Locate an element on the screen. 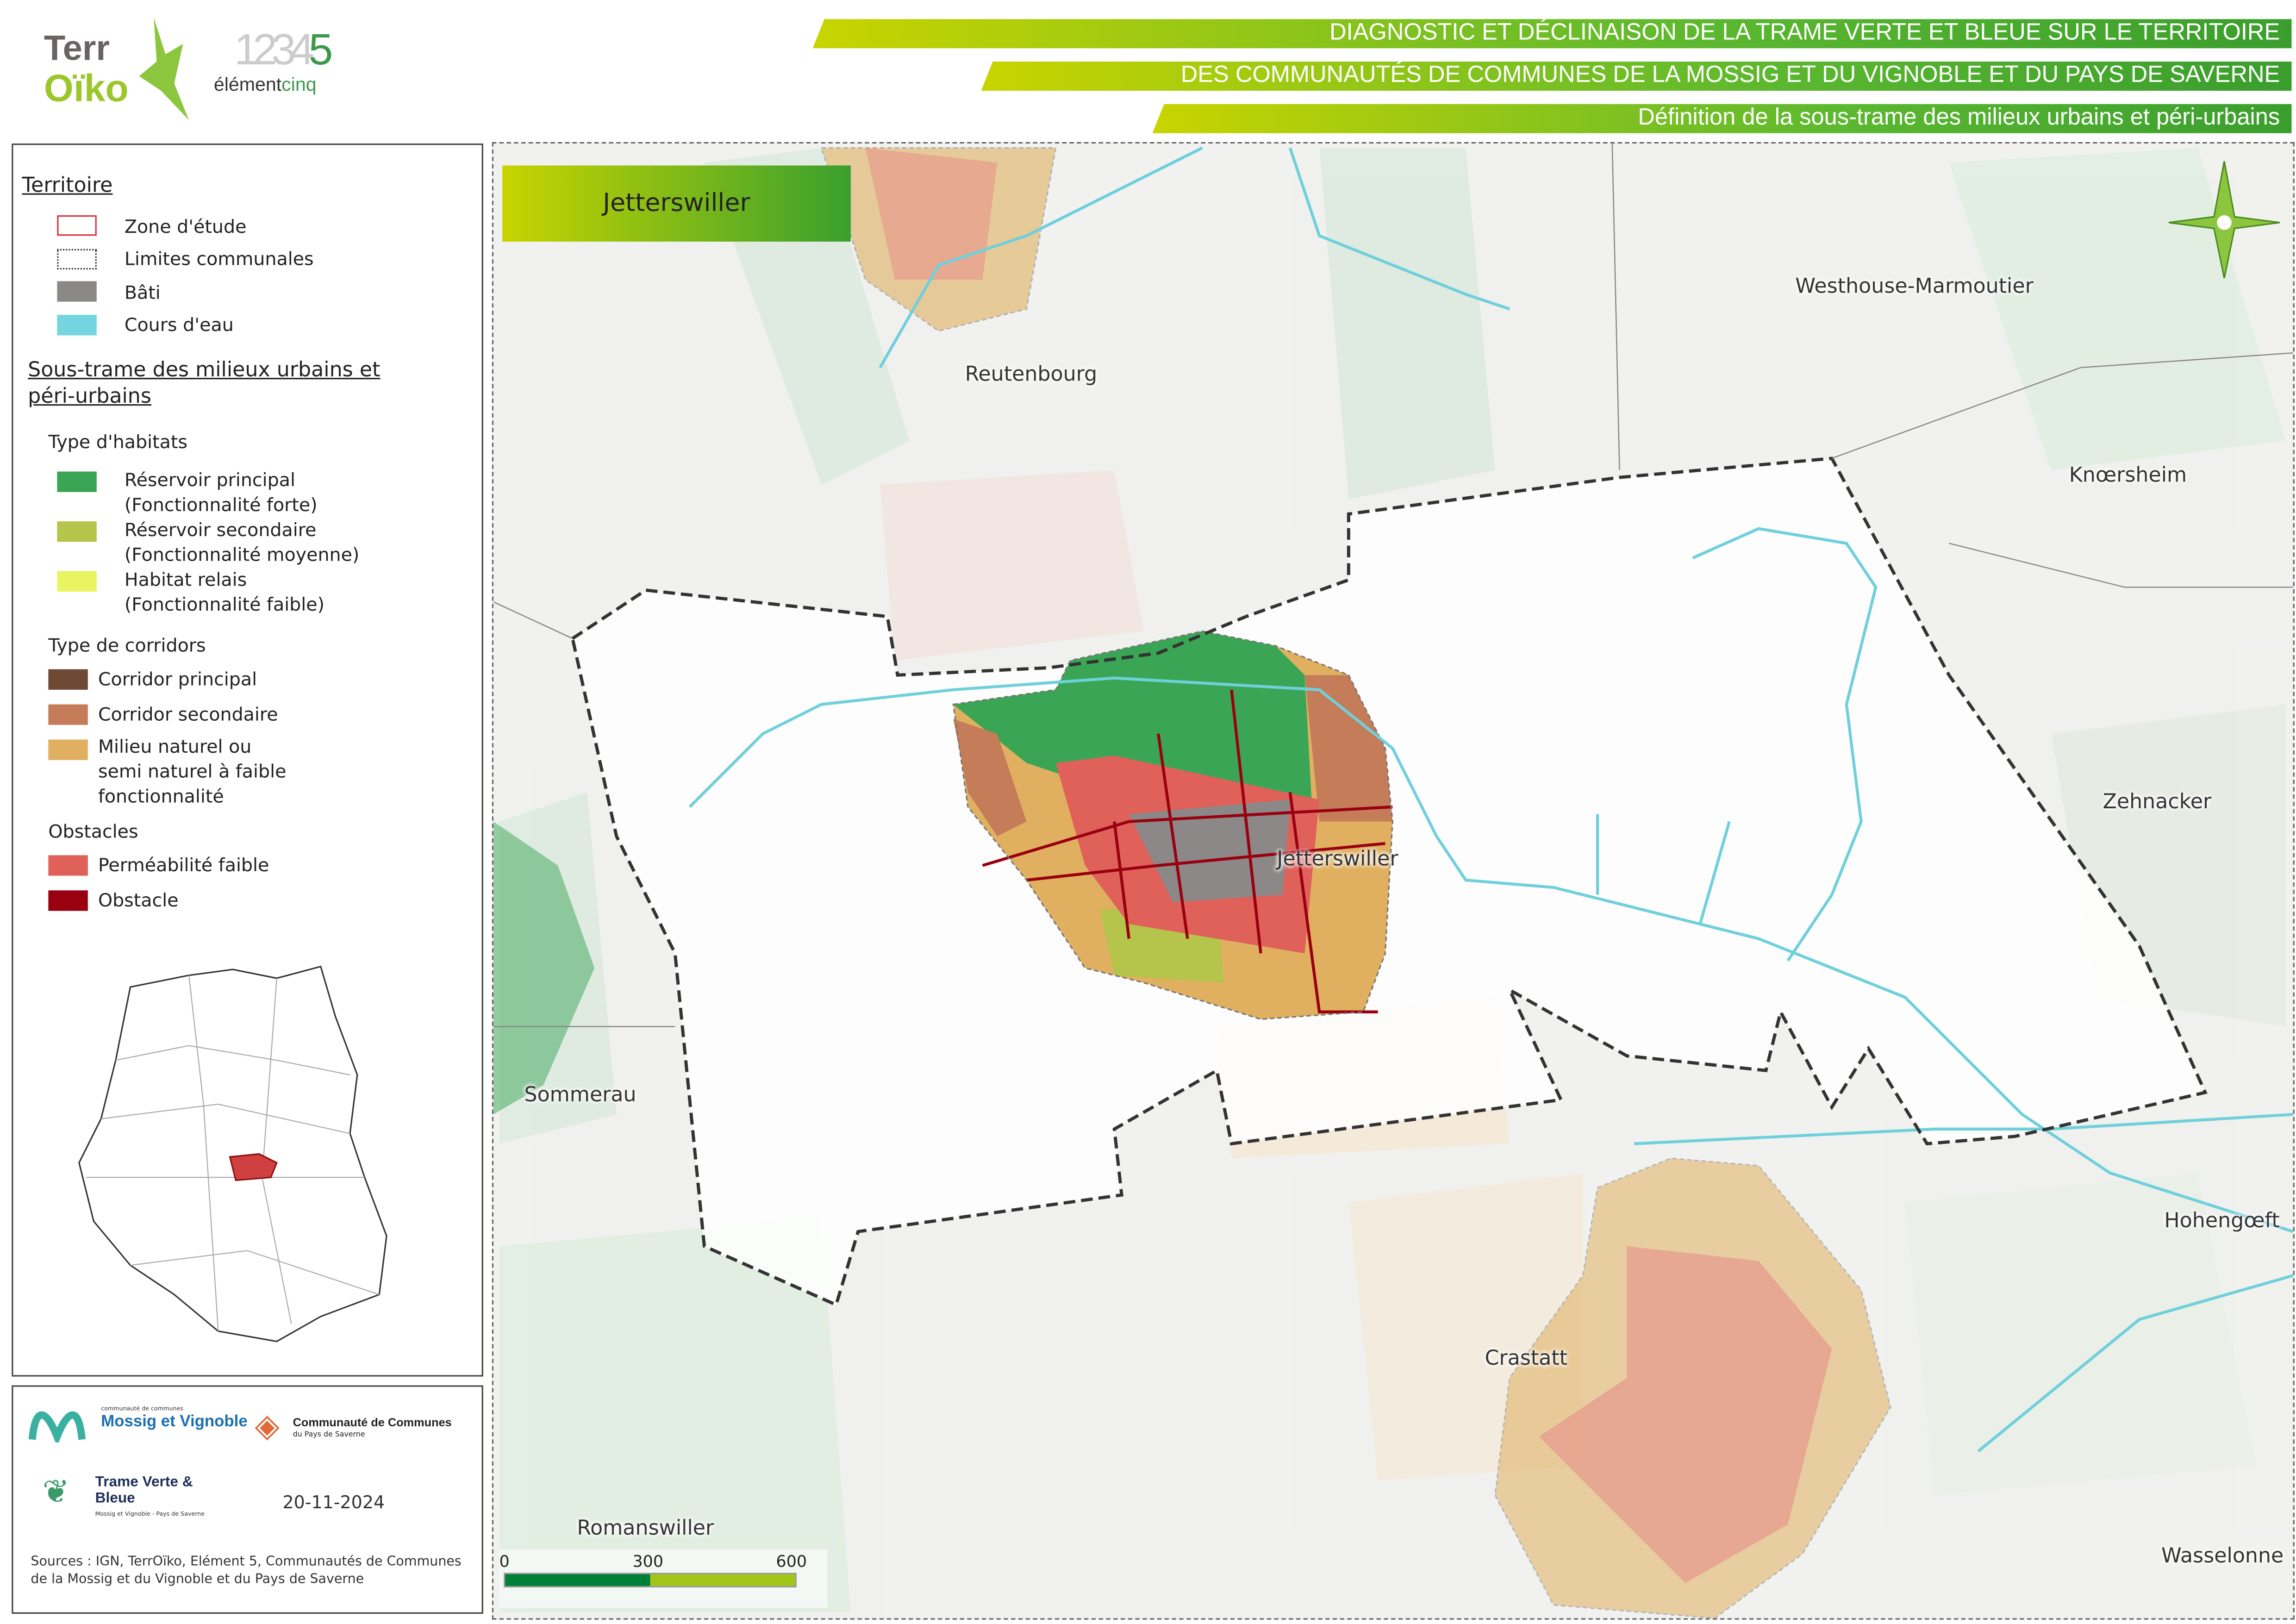 This screenshot has height=1624, width=2296. elementcinq-logo: 12345 élémentcinq is located at coordinates (273, 60).